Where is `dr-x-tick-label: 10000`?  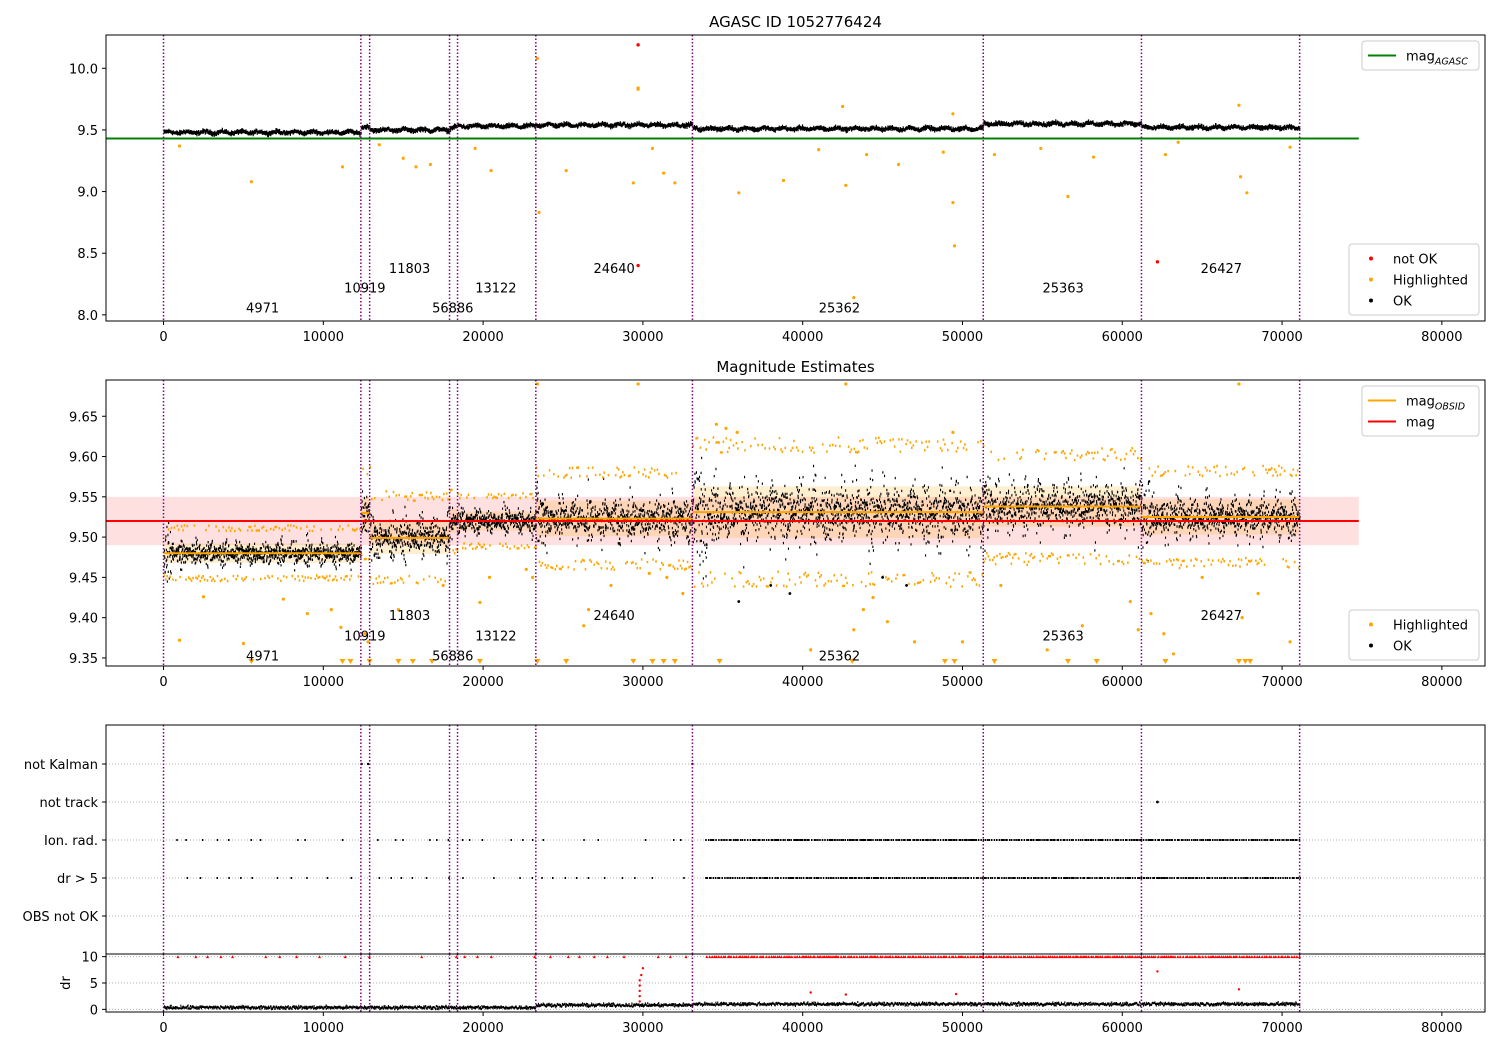
dr-x-tick-label: 10000 is located at coordinates (323, 1028).